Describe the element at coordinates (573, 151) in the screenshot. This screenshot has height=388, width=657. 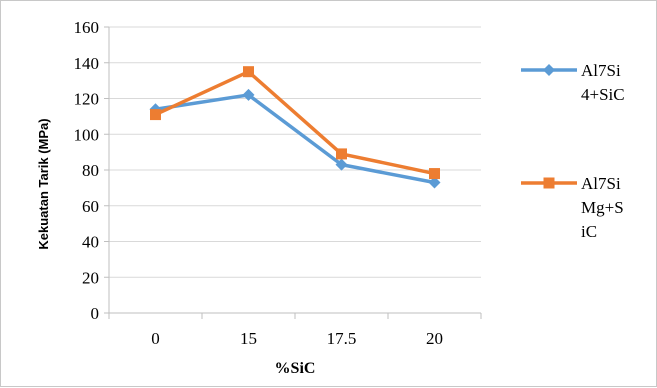
I see `legend: Al7Si 4+SiC Al7Si Mg+S iC` at that location.